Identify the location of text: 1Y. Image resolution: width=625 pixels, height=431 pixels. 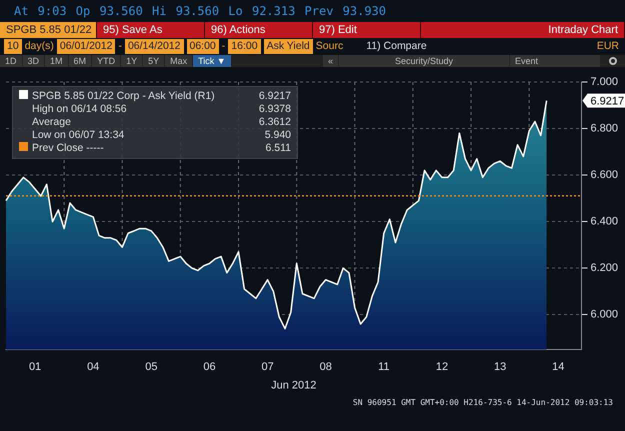
(131, 61).